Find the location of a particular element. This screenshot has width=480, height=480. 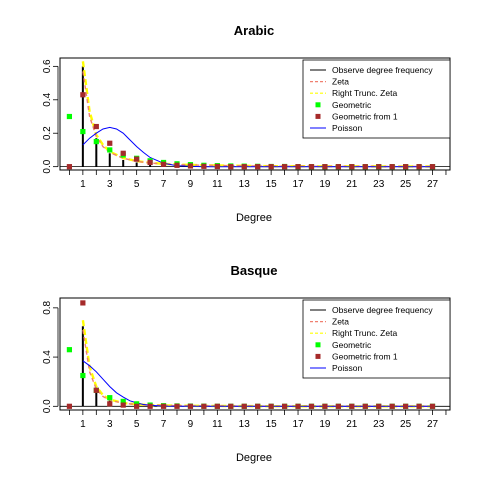

x-tick-label: 11 is located at coordinates (217, 424).